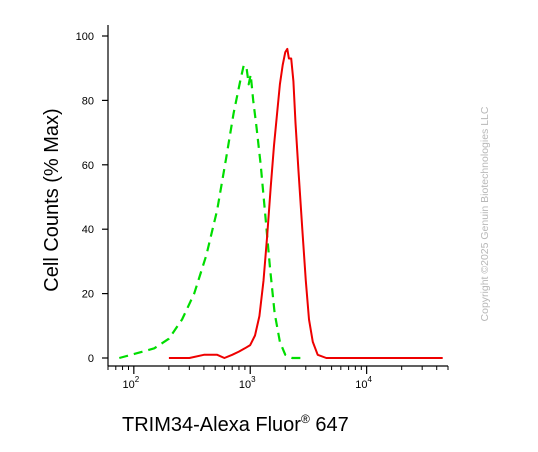  Describe the element at coordinates (88, 230) in the screenshot. I see `y-tick-label: 40` at that location.